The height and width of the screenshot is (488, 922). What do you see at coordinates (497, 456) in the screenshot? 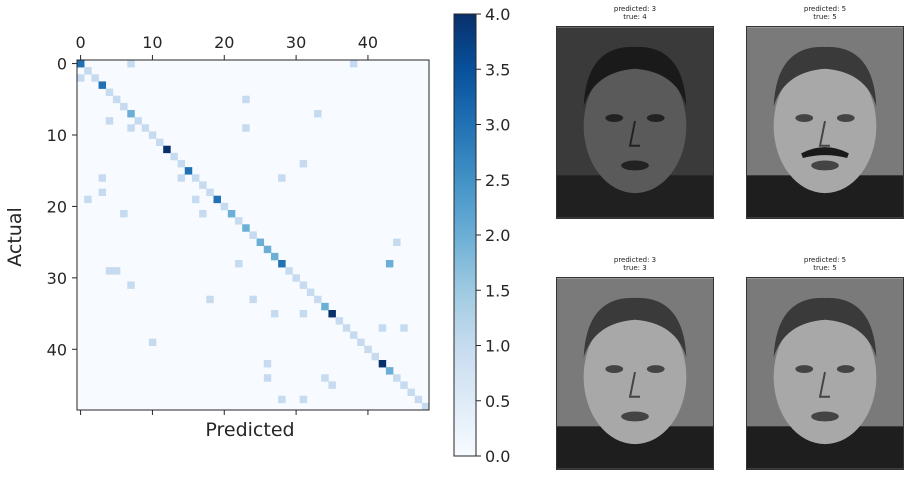
I see `colorbar-tick-label: 0.0` at bounding box center [497, 456].